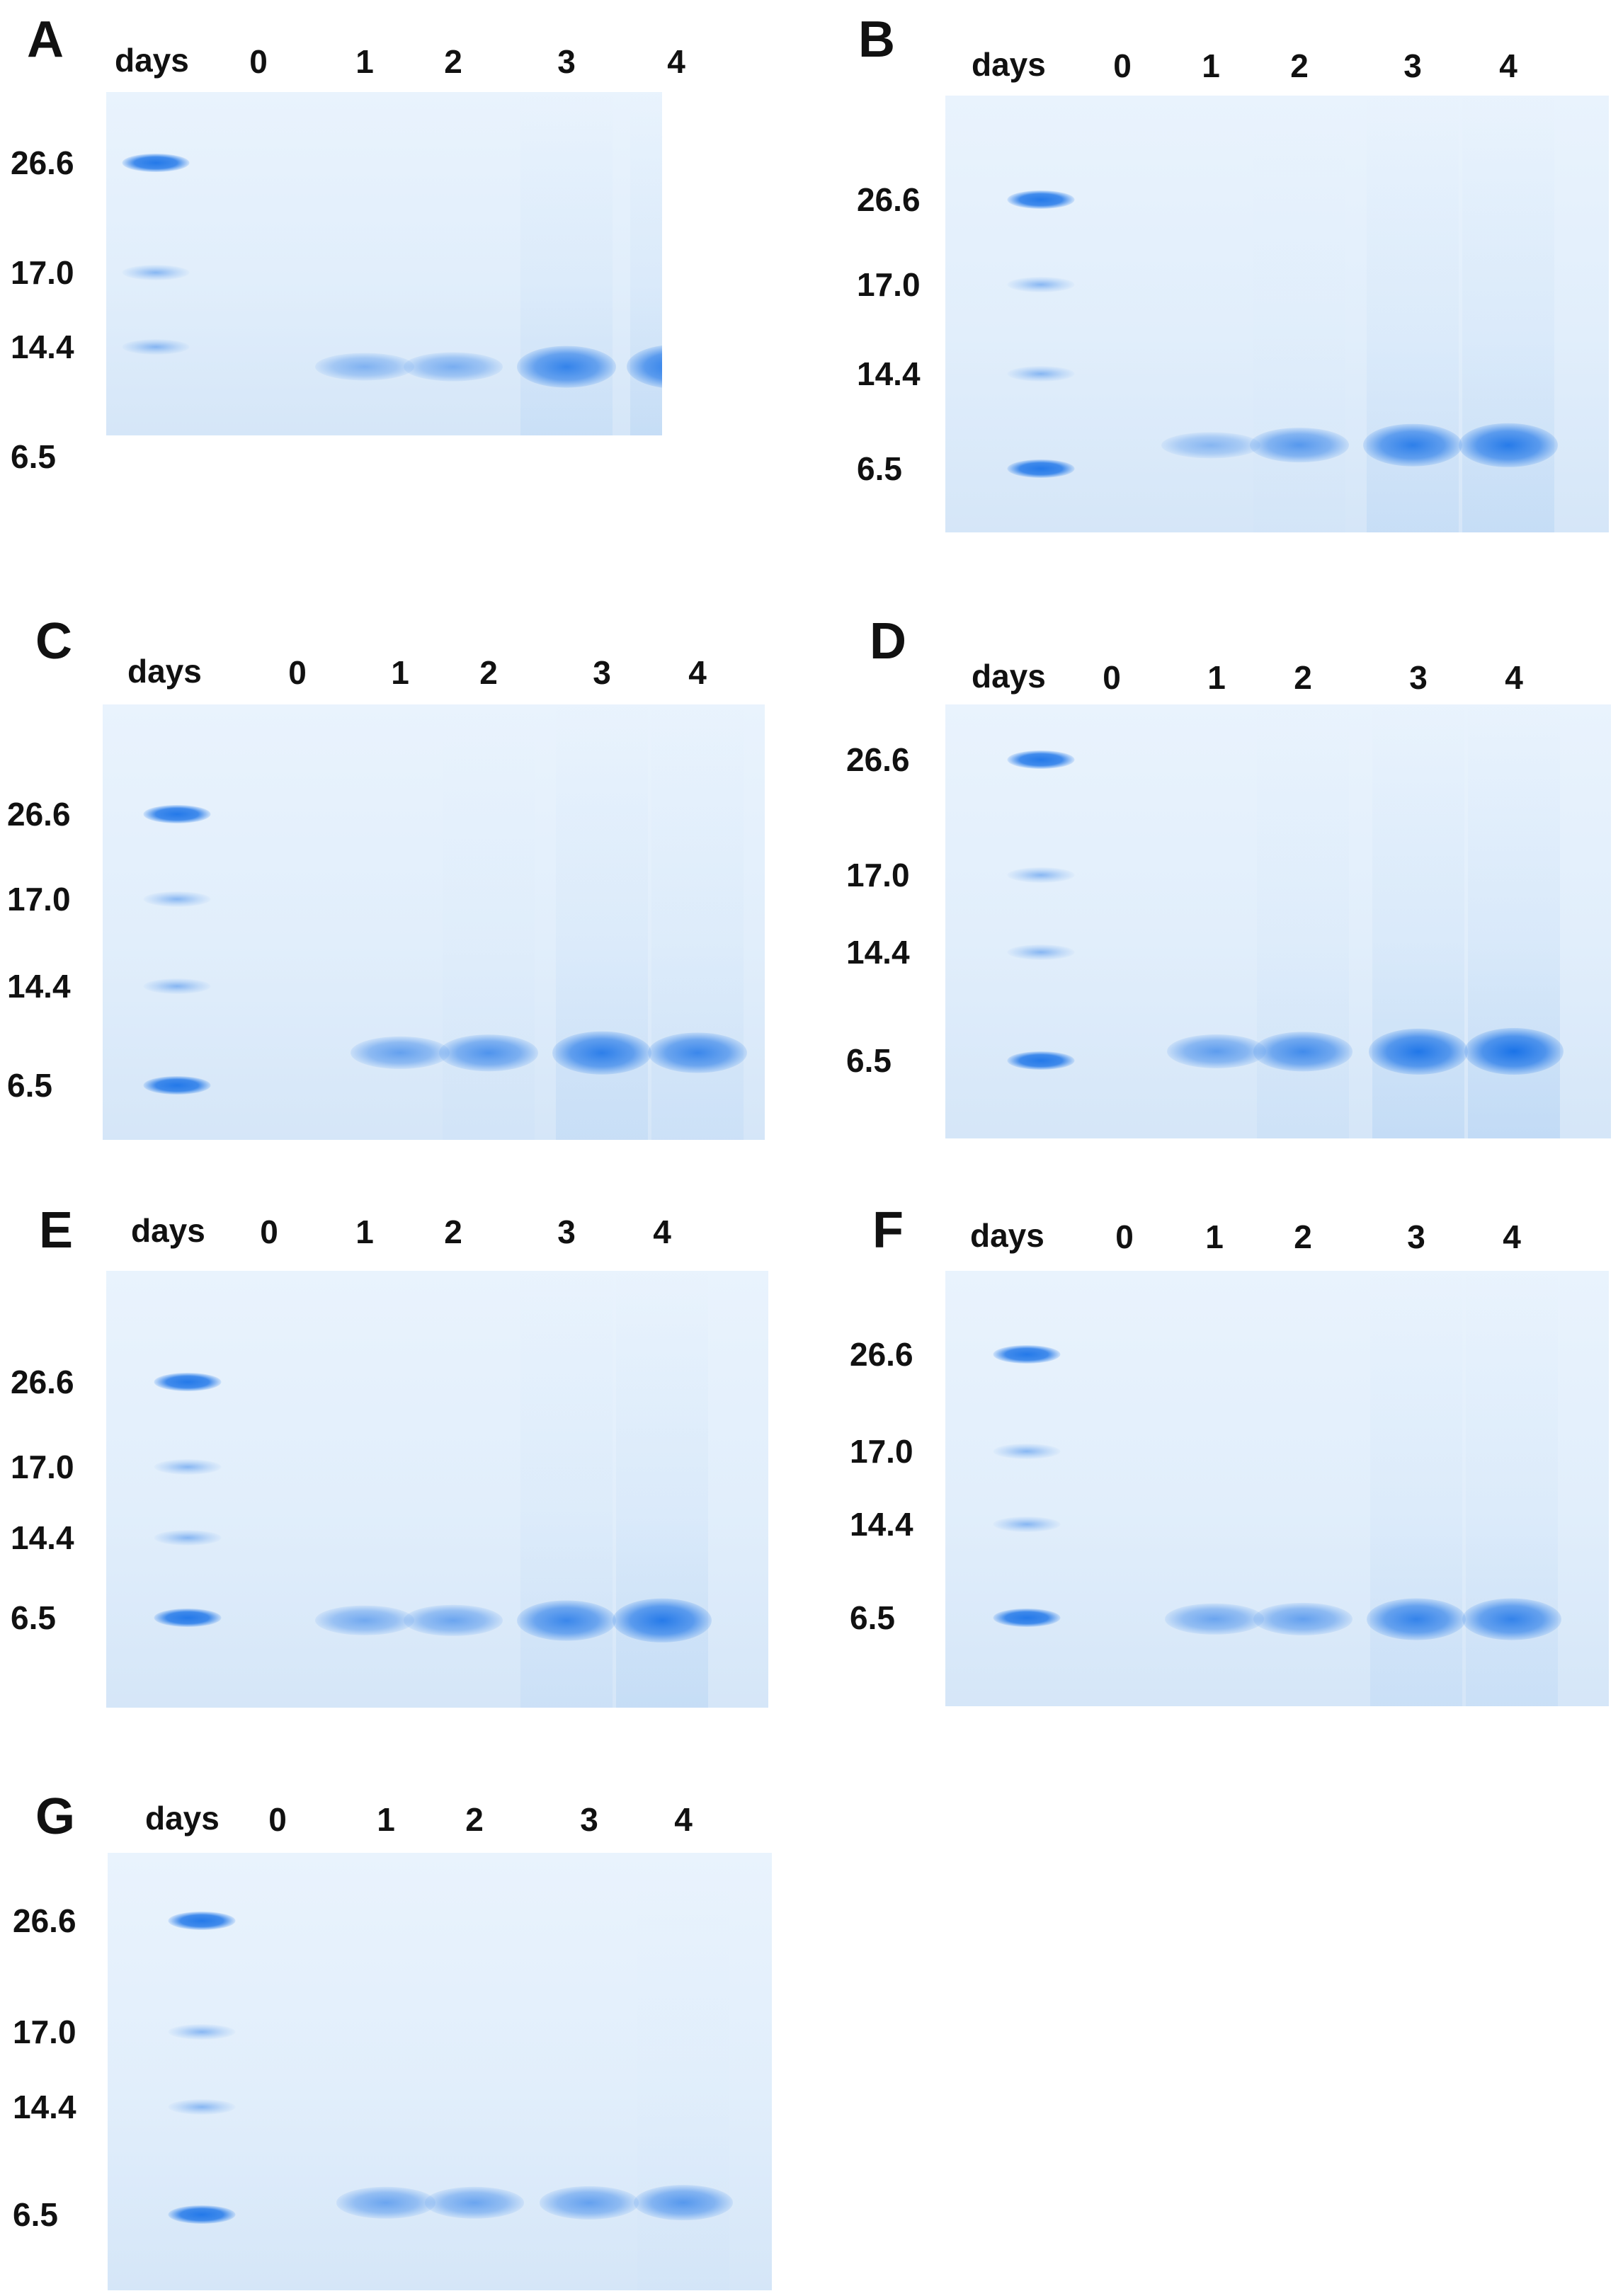  What do you see at coordinates (888, 1230) in the screenshot?
I see `panel-letter: F` at bounding box center [888, 1230].